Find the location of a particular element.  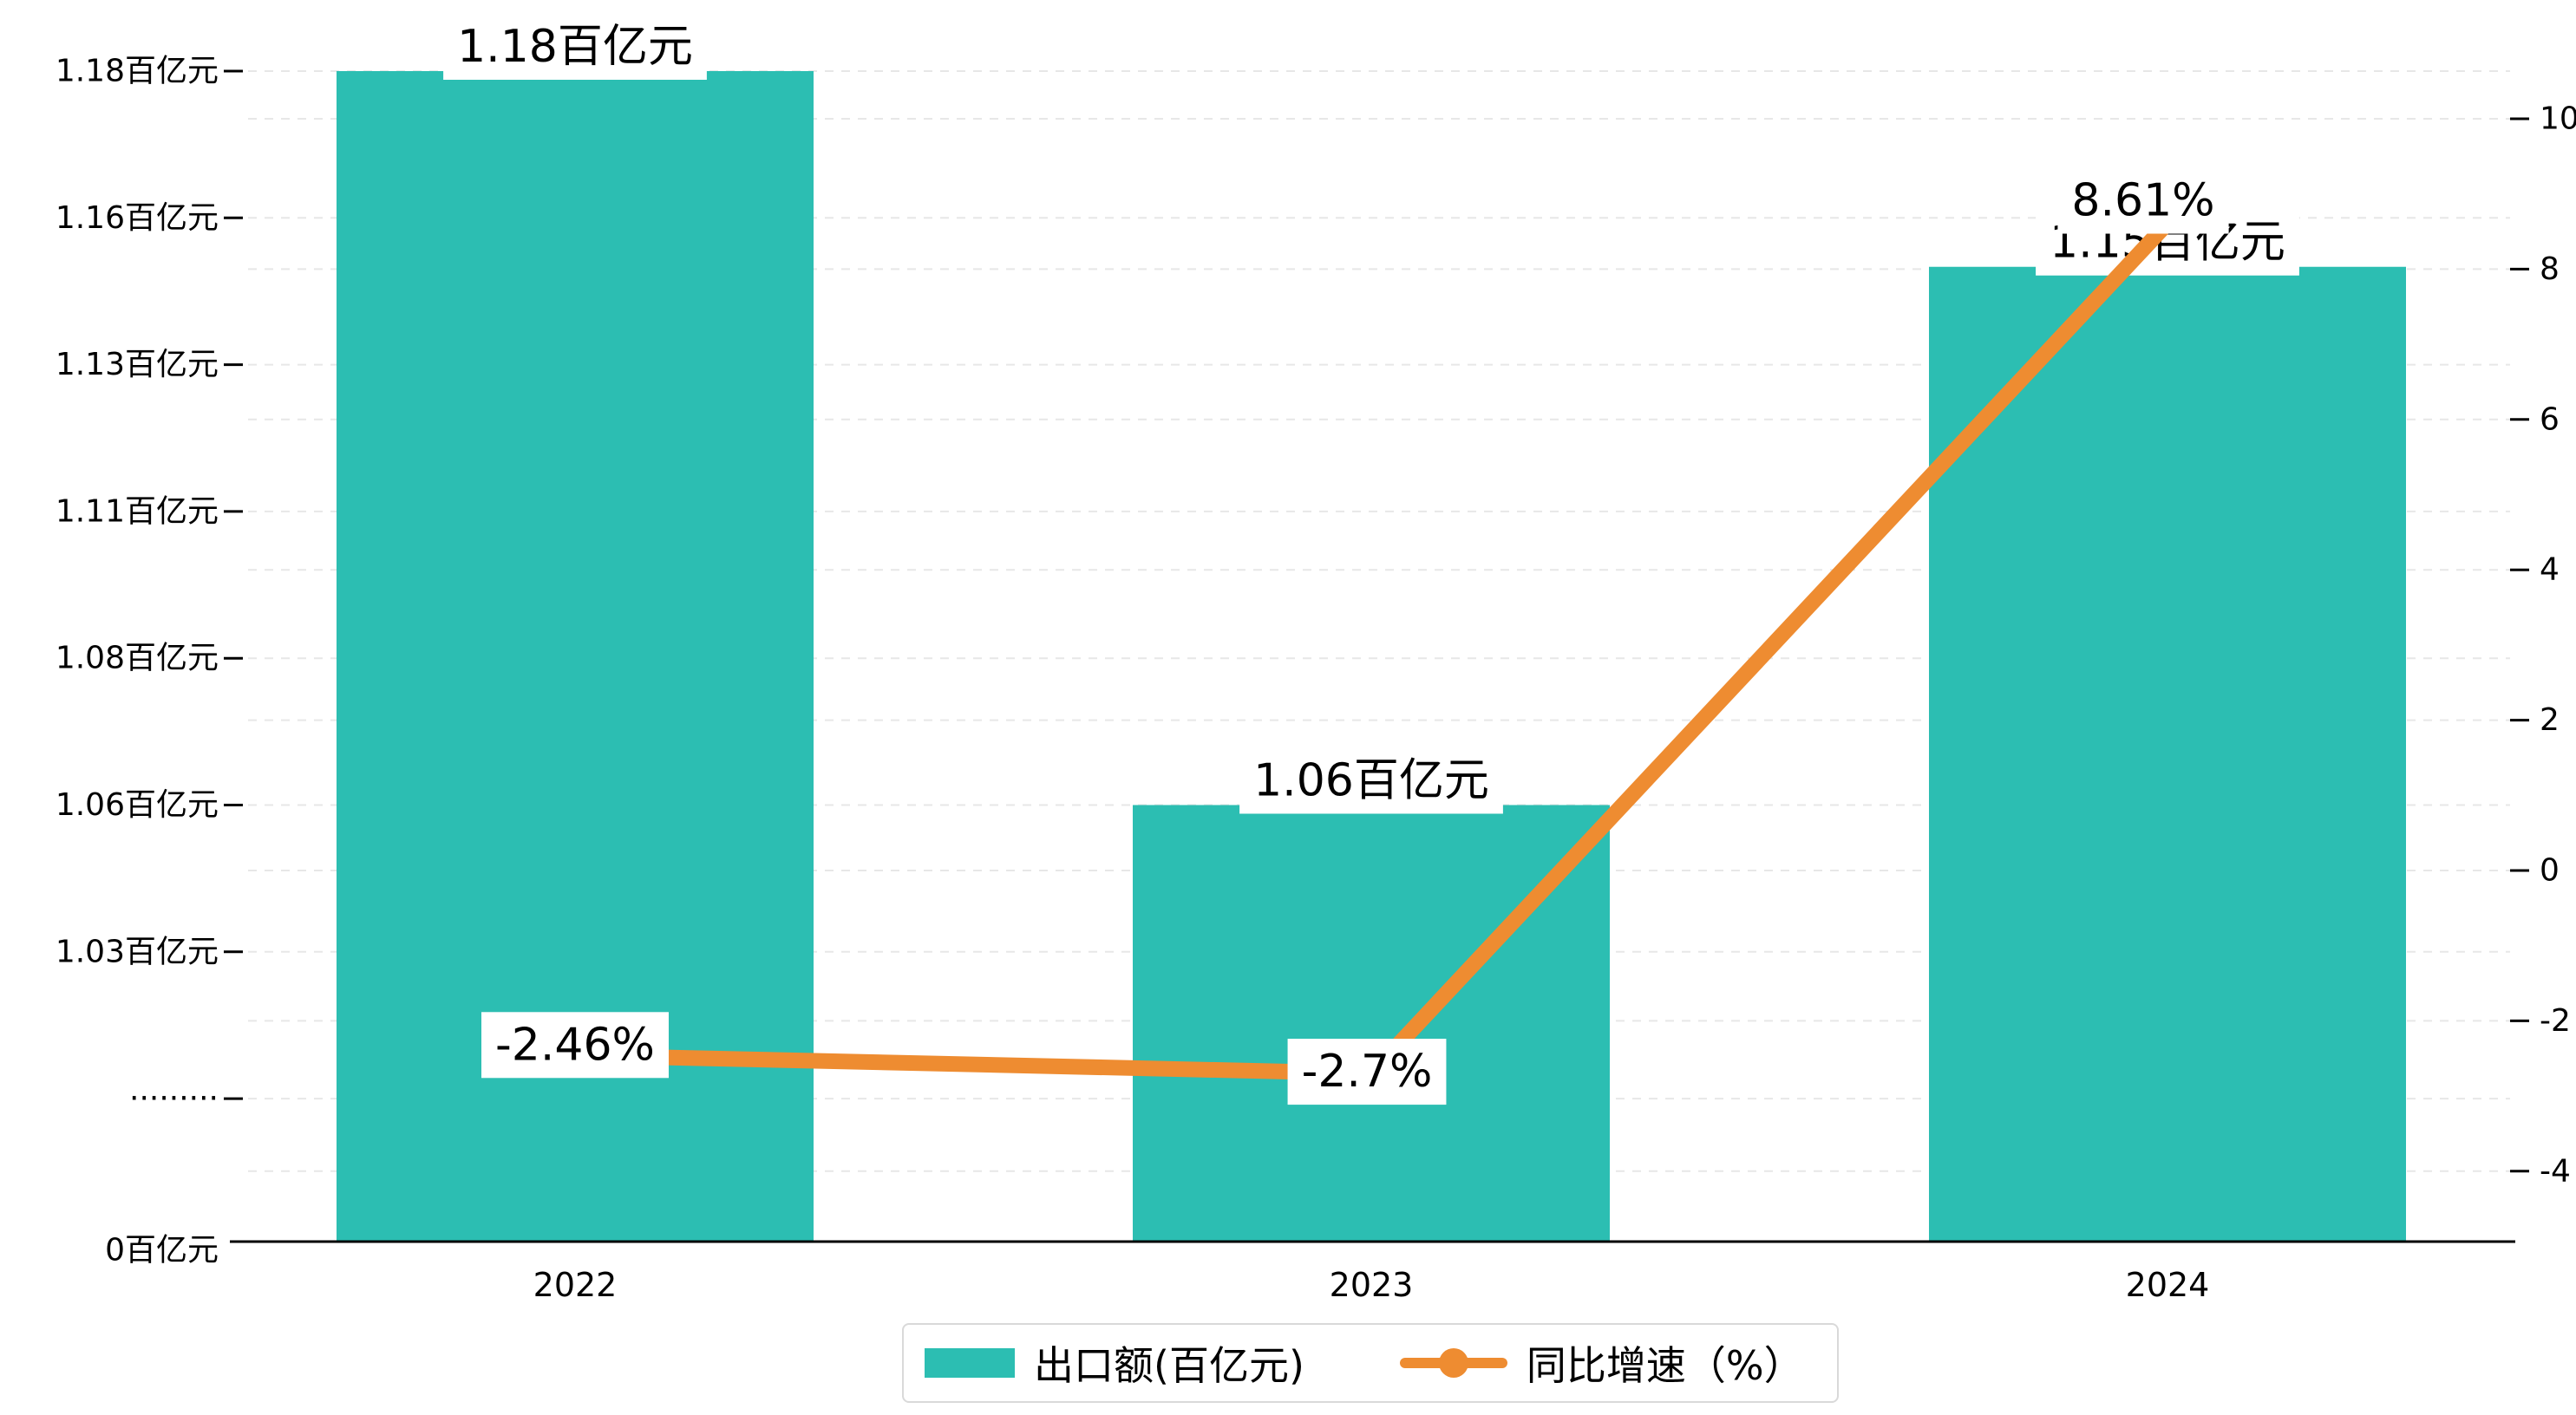

legend-line-marker-icon is located at coordinates (1453, 1363).